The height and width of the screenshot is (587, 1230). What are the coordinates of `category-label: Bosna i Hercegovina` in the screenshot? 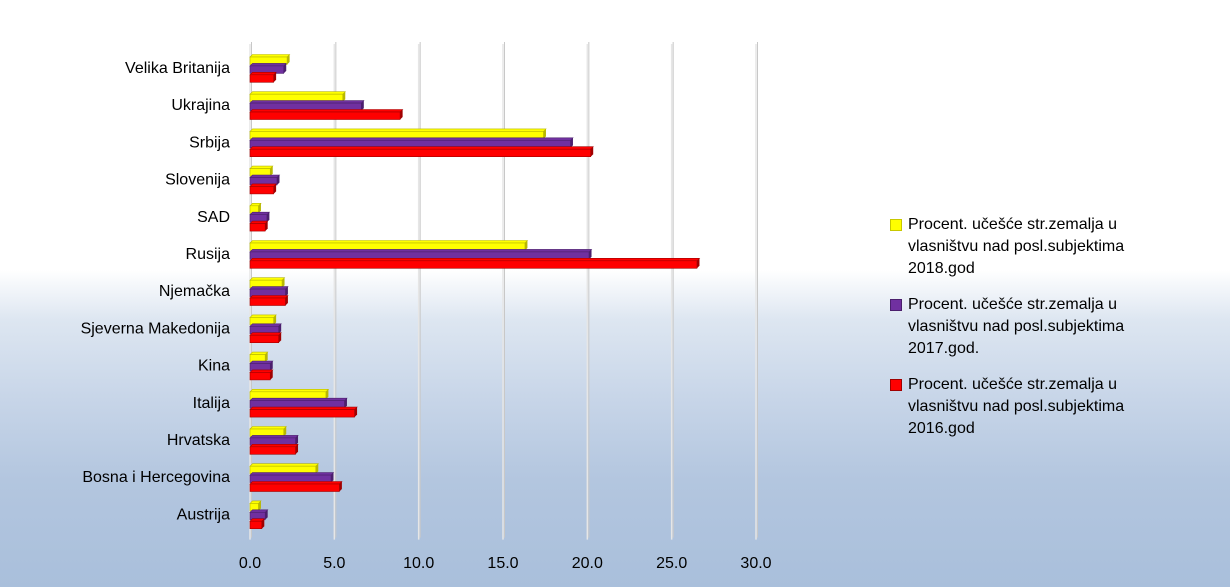 It's located at (156, 477).